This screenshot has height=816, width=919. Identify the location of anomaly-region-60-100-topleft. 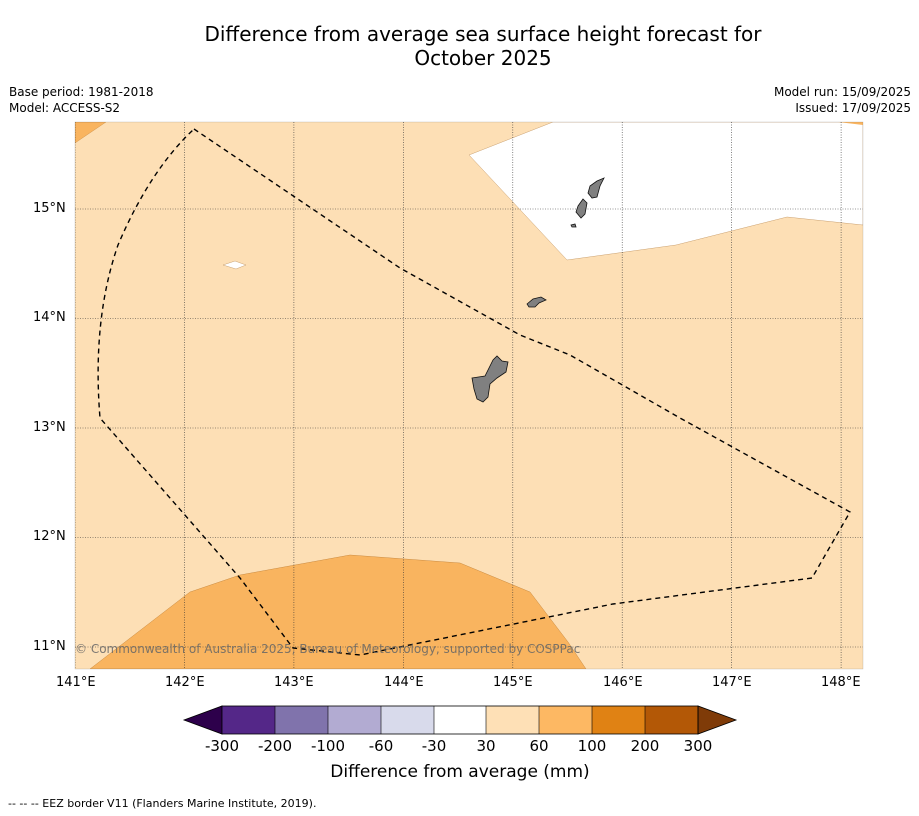
(91, 133).